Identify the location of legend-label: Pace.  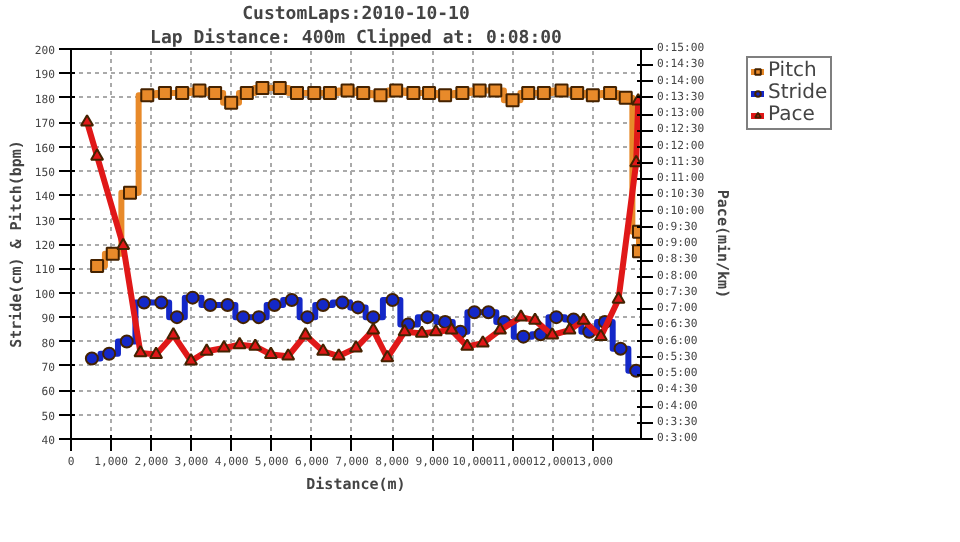
(791, 115).